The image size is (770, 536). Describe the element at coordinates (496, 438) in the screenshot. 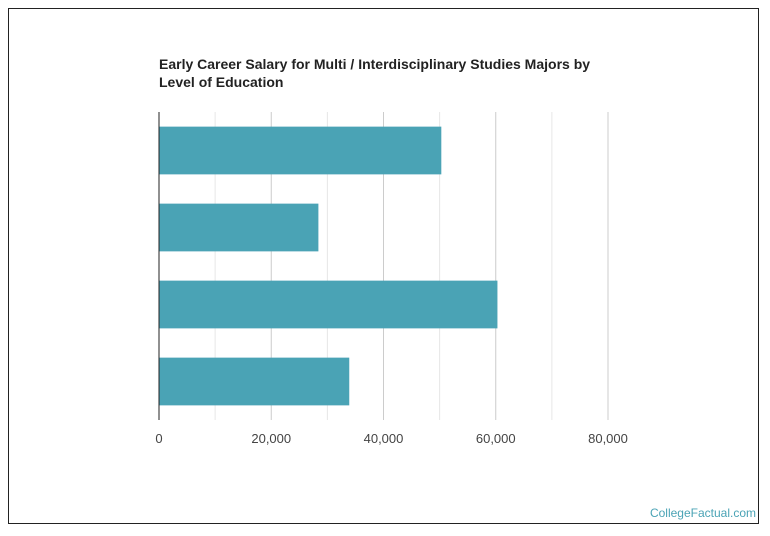

I see `x-tick-label: 60,000` at that location.